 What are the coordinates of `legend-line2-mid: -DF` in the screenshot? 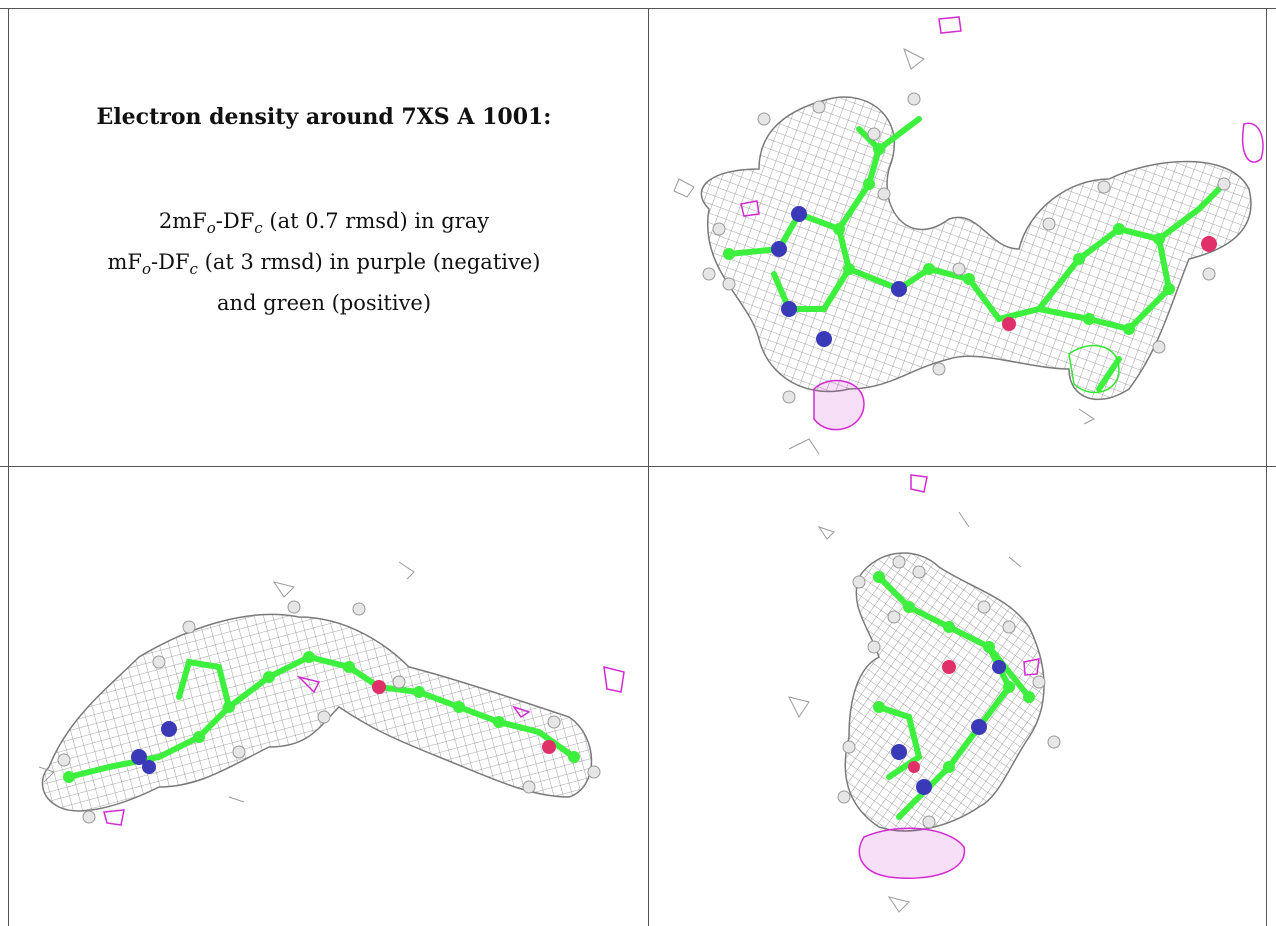 It's located at (170, 262).